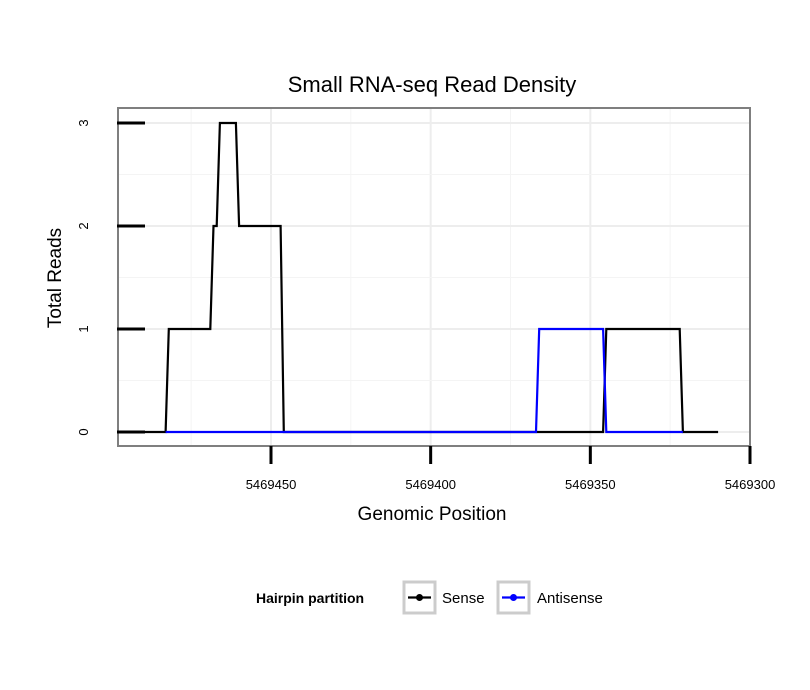 The width and height of the screenshot is (810, 690). I want to click on y-axis-title: Total Reads, so click(55, 278).